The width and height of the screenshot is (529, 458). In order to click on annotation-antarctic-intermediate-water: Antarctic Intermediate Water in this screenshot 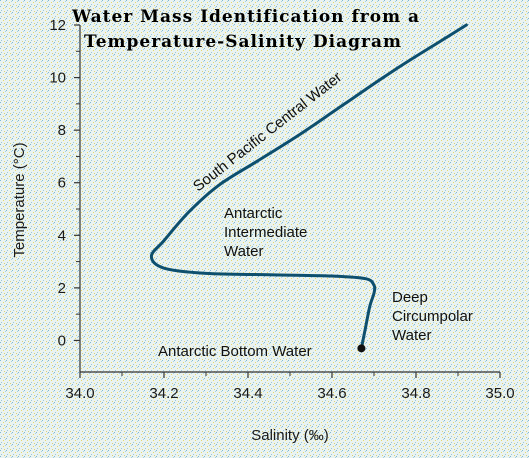, I will do `click(268, 232)`.